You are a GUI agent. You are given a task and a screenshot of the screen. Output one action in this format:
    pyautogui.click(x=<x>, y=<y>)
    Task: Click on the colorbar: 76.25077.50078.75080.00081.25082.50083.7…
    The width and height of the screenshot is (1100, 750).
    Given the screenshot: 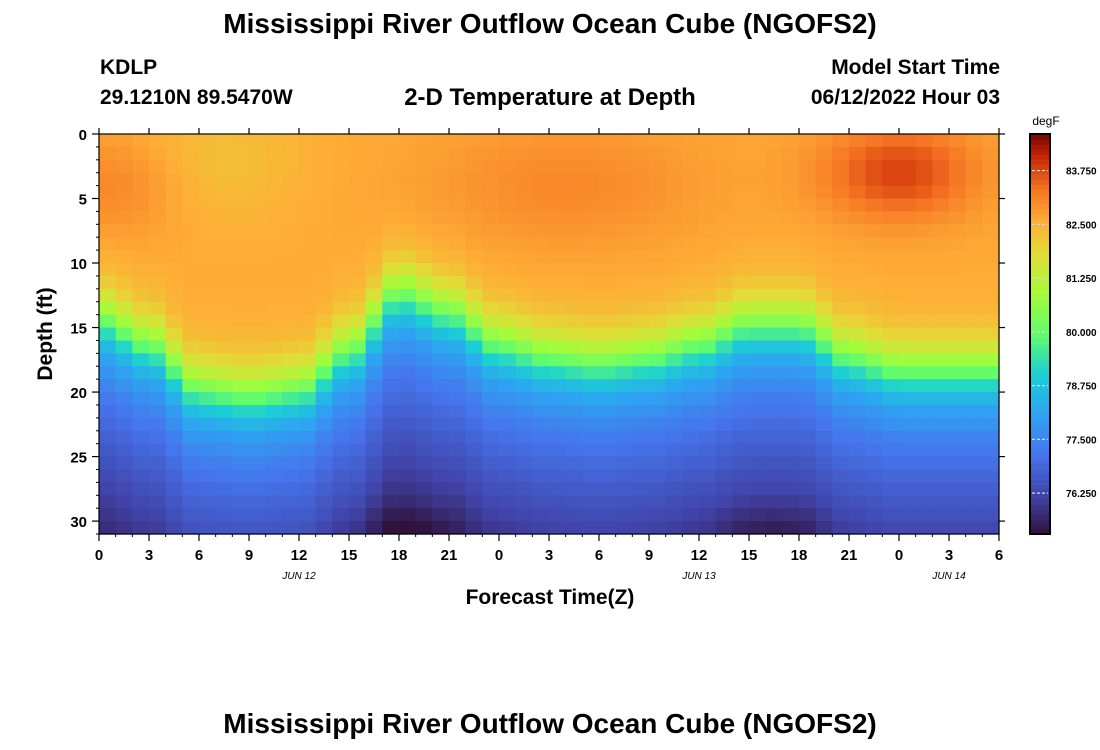 What is the action you would take?
    pyautogui.click(x=1063, y=334)
    